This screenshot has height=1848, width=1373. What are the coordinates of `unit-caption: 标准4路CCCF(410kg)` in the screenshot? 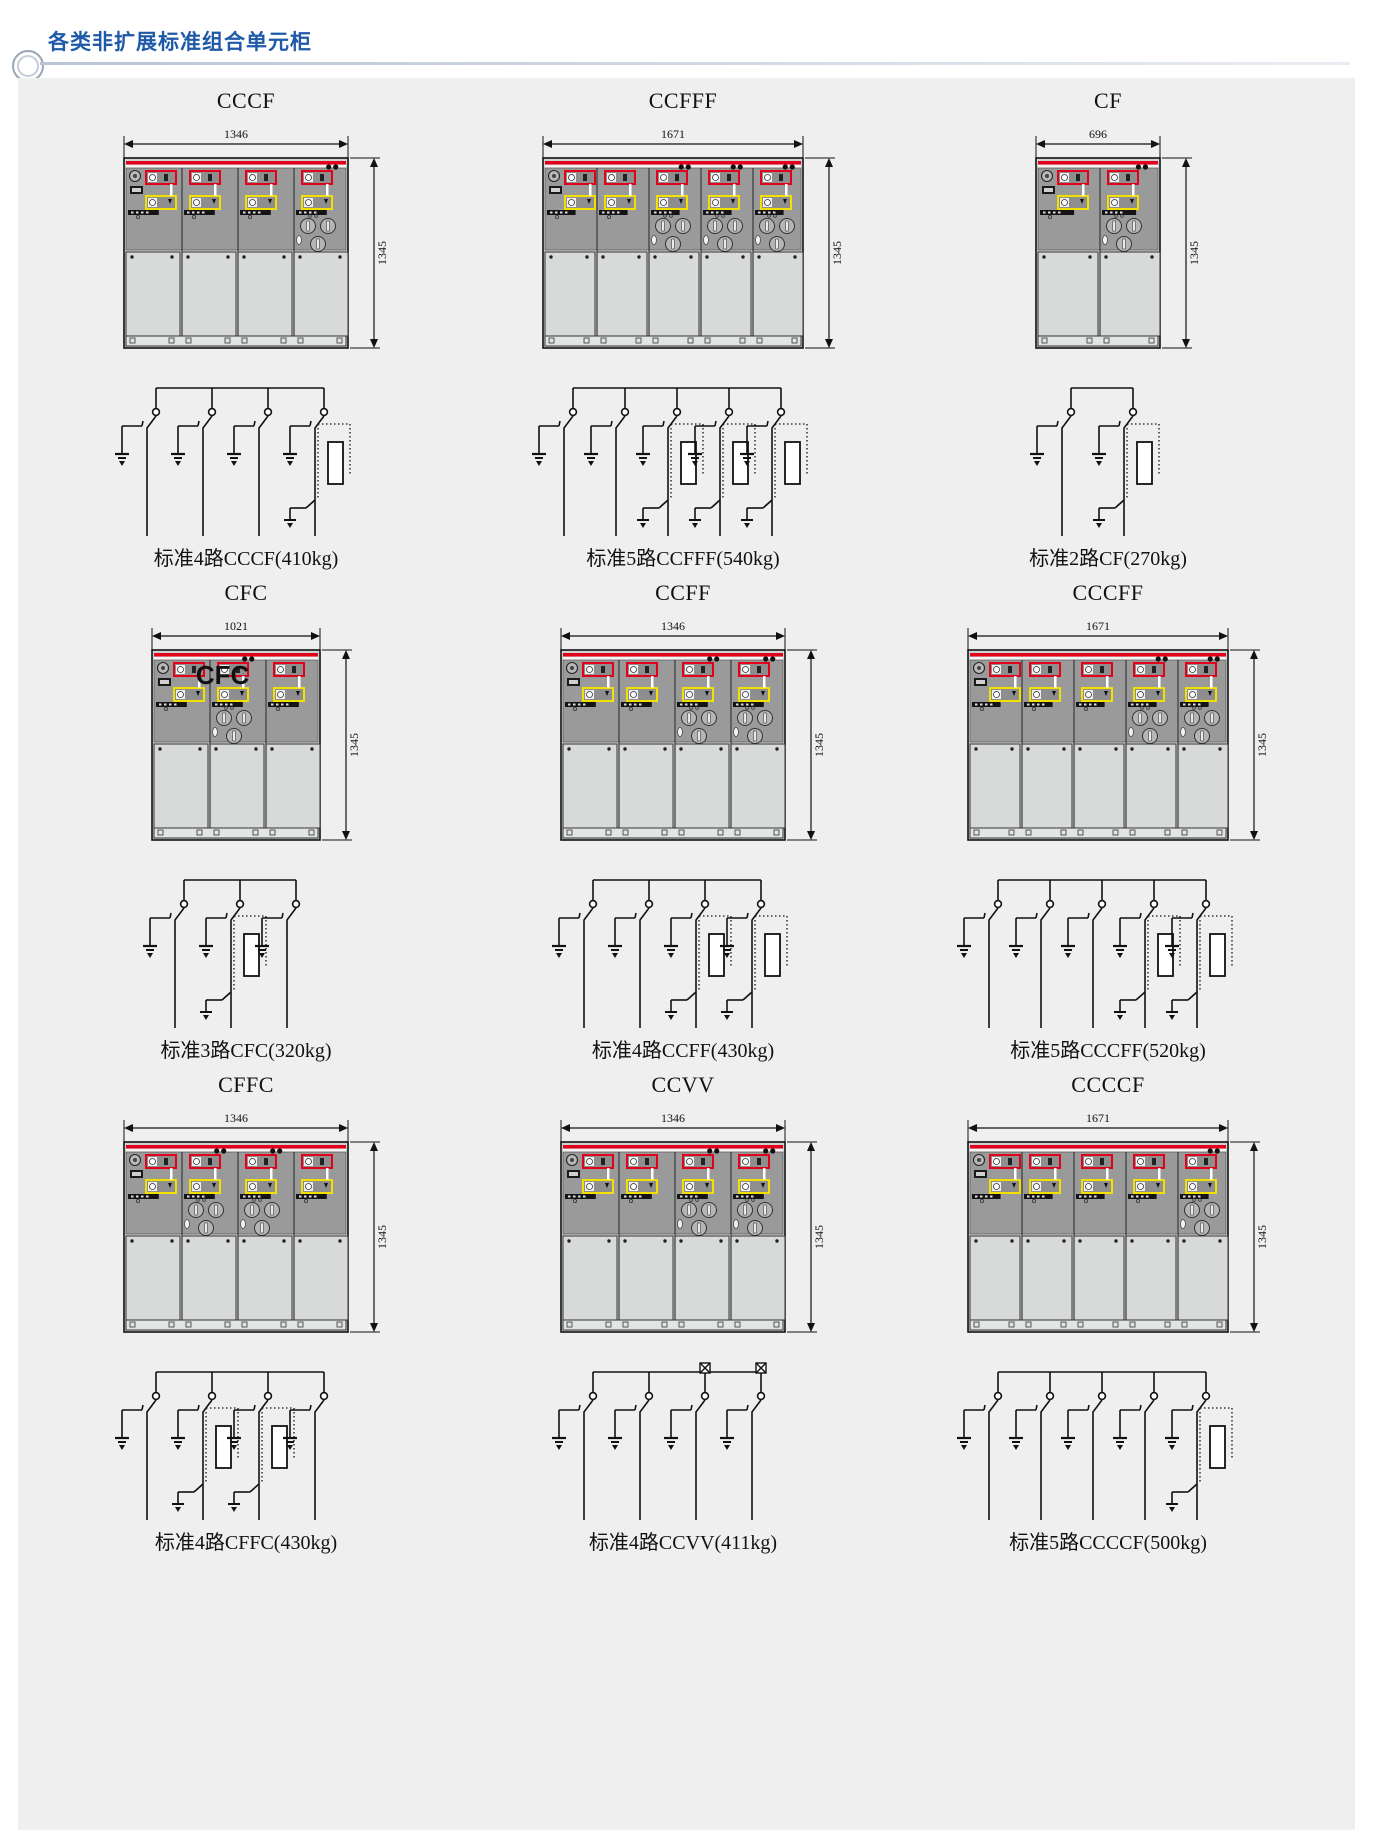 It's located at (246, 559).